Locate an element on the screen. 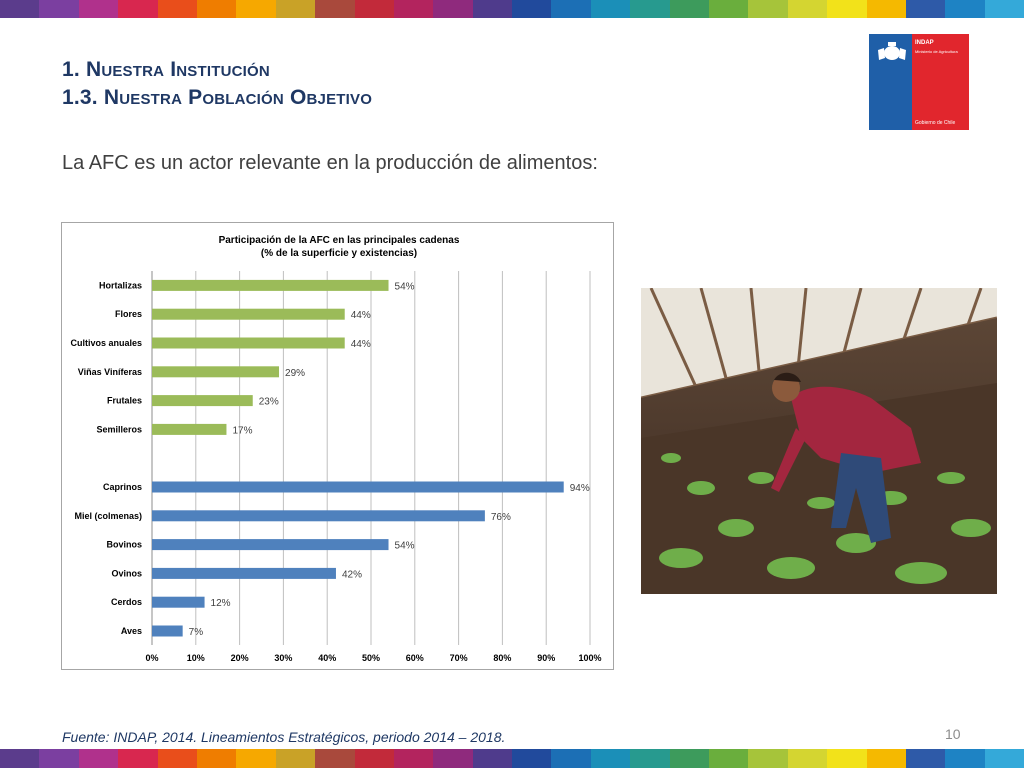 The height and width of the screenshot is (768, 1024). logo-blue-panel is located at coordinates (890, 82).